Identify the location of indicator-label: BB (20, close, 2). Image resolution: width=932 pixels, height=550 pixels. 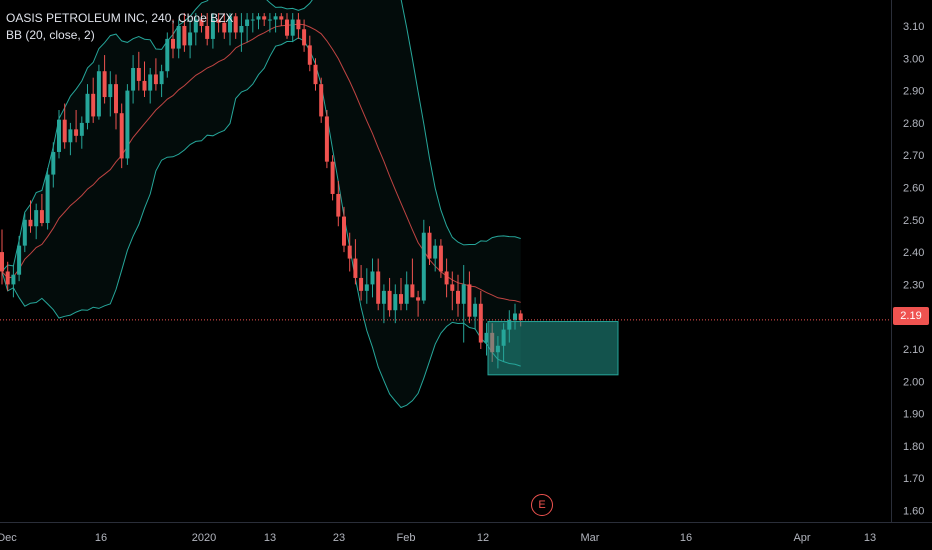
(50, 35).